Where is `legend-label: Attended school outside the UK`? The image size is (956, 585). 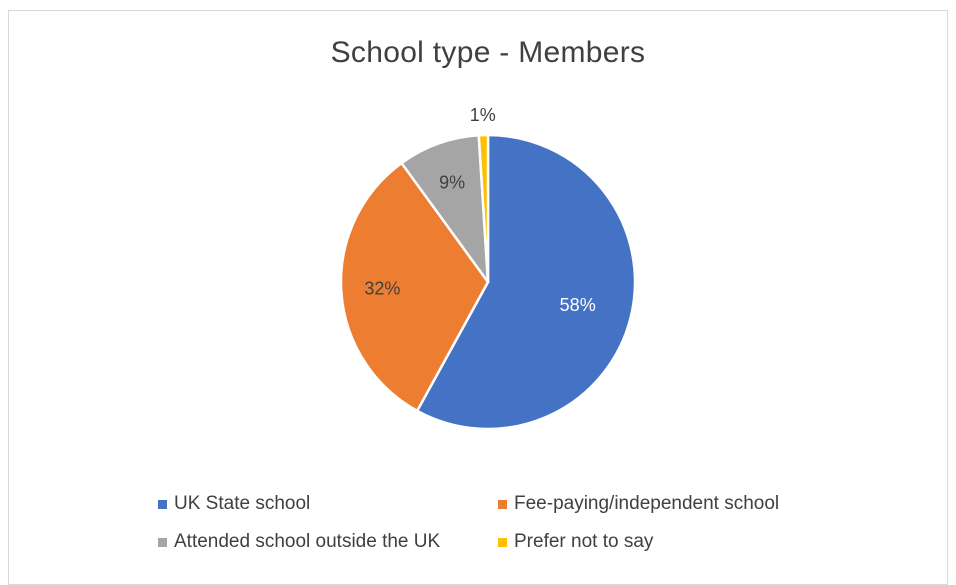 legend-label: Attended school outside the UK is located at coordinates (307, 541).